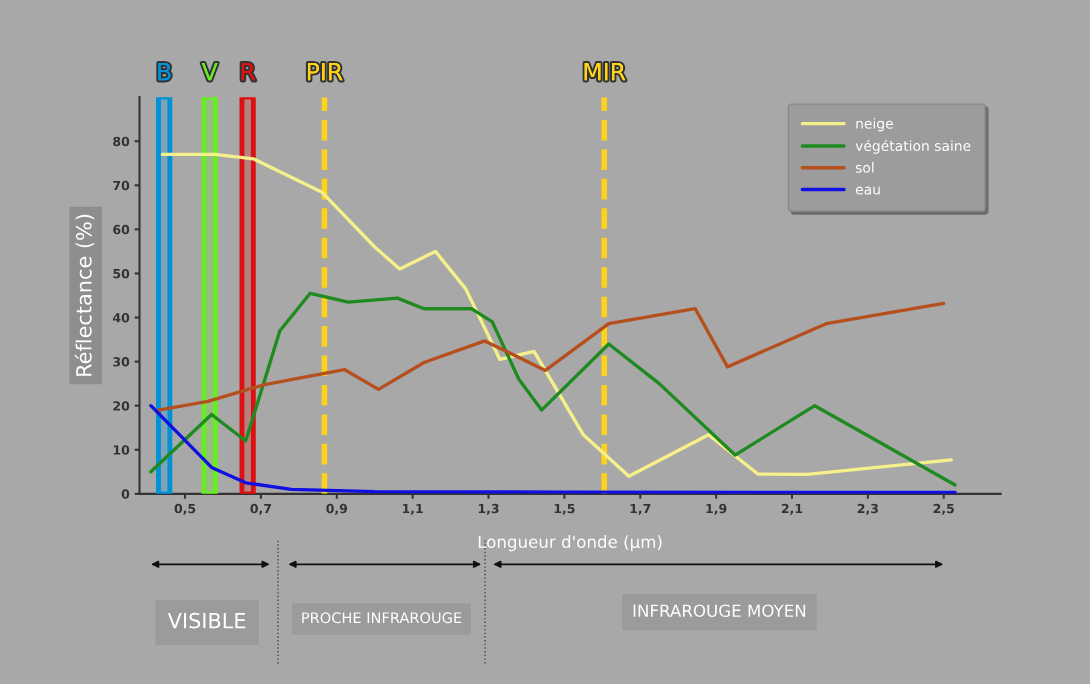 The height and width of the screenshot is (684, 1090). I want to click on y-tick-label: 10, so click(121, 450).